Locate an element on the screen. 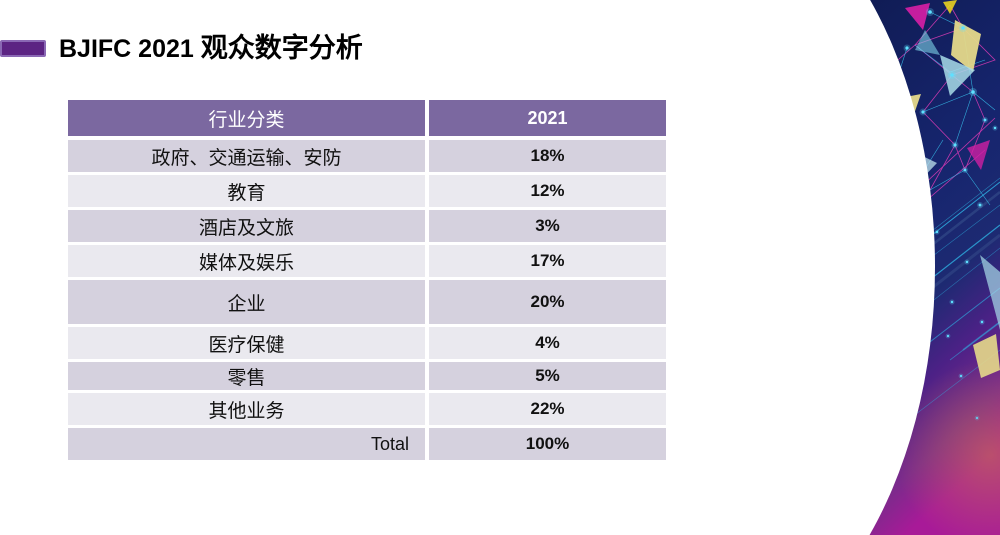 The height and width of the screenshot is (535, 1000). table-row: 媒体及娱乐 17% is located at coordinates (367, 262).